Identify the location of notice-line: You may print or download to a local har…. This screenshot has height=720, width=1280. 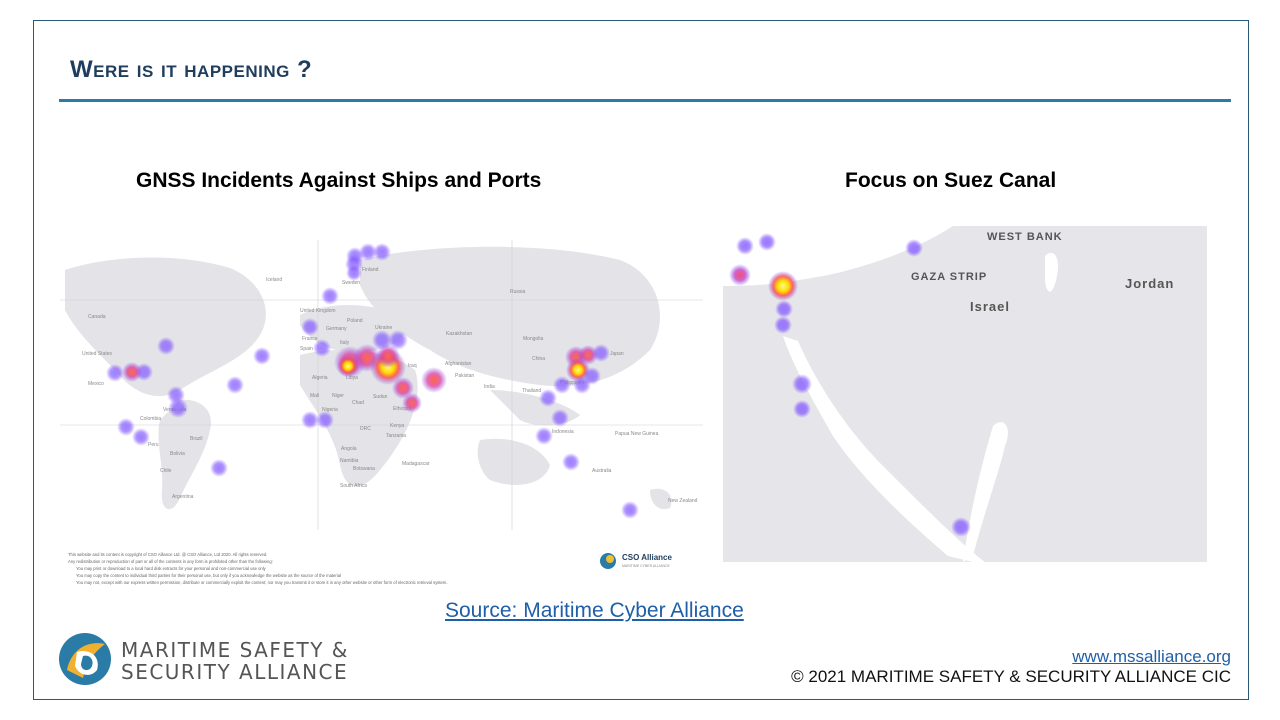
(171, 568).